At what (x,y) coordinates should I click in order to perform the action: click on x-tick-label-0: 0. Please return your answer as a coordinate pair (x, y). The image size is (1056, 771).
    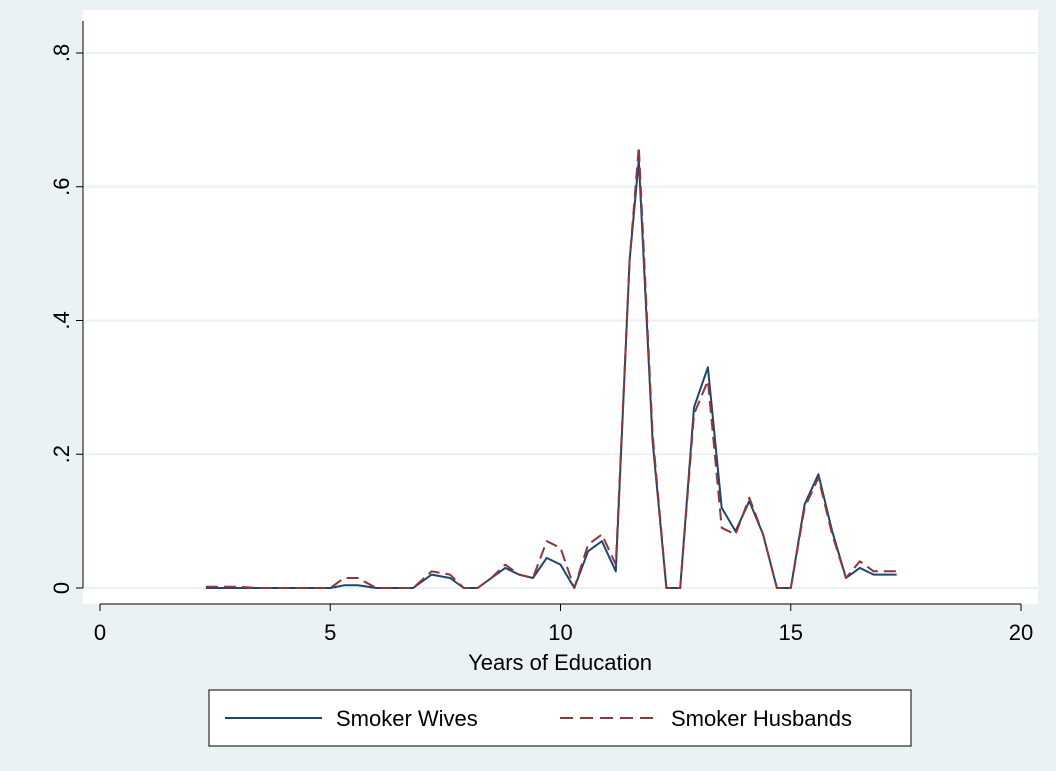
    Looking at the image, I should click on (100, 632).